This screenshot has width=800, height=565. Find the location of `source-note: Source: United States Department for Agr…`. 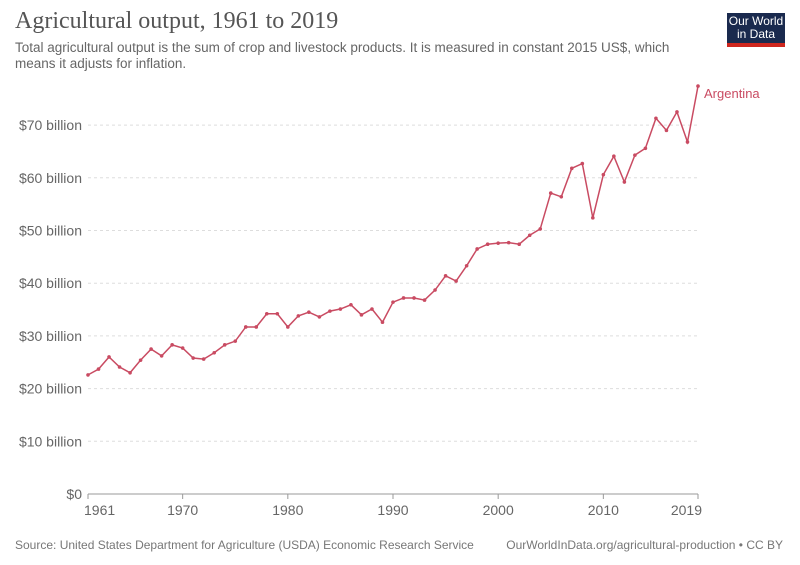

source-note: Source: United States Department for Agr… is located at coordinates (244, 545).